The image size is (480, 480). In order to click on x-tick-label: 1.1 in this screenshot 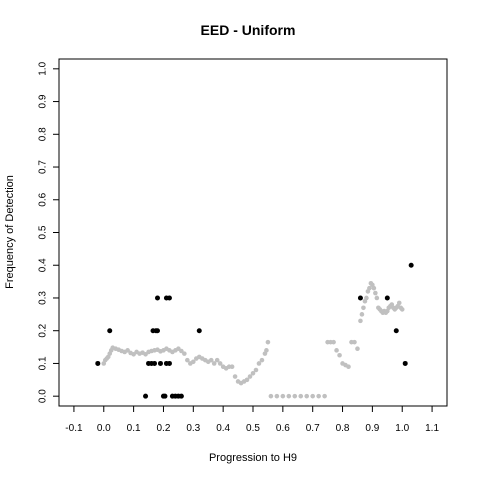, I will do `click(432, 428)`.